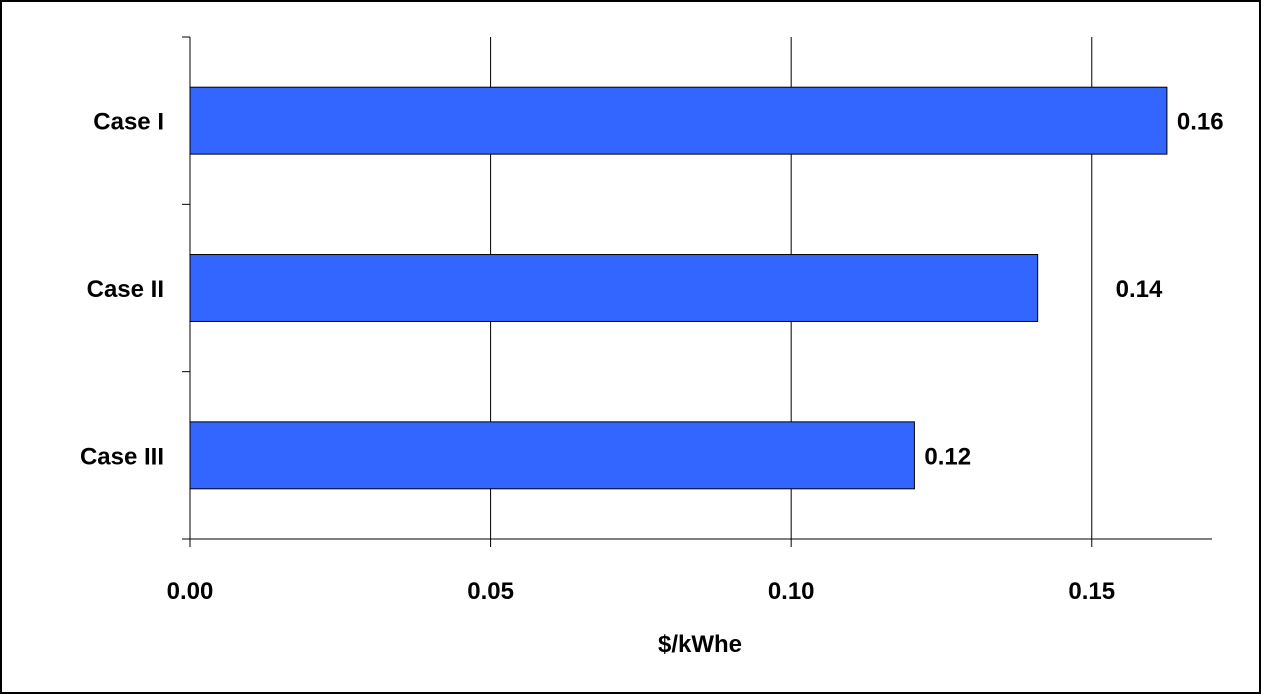 This screenshot has height=694, width=1261. I want to click on x-tick-label-3: 0.15, so click(1091, 591).